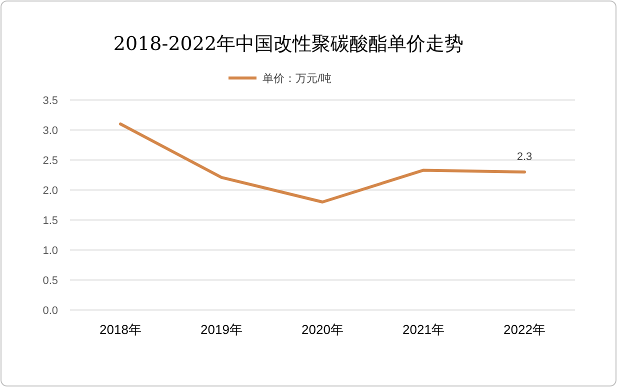 The image size is (617, 387). What do you see at coordinates (50, 221) in the screenshot?
I see `y-tick-label: 1.5` at bounding box center [50, 221].